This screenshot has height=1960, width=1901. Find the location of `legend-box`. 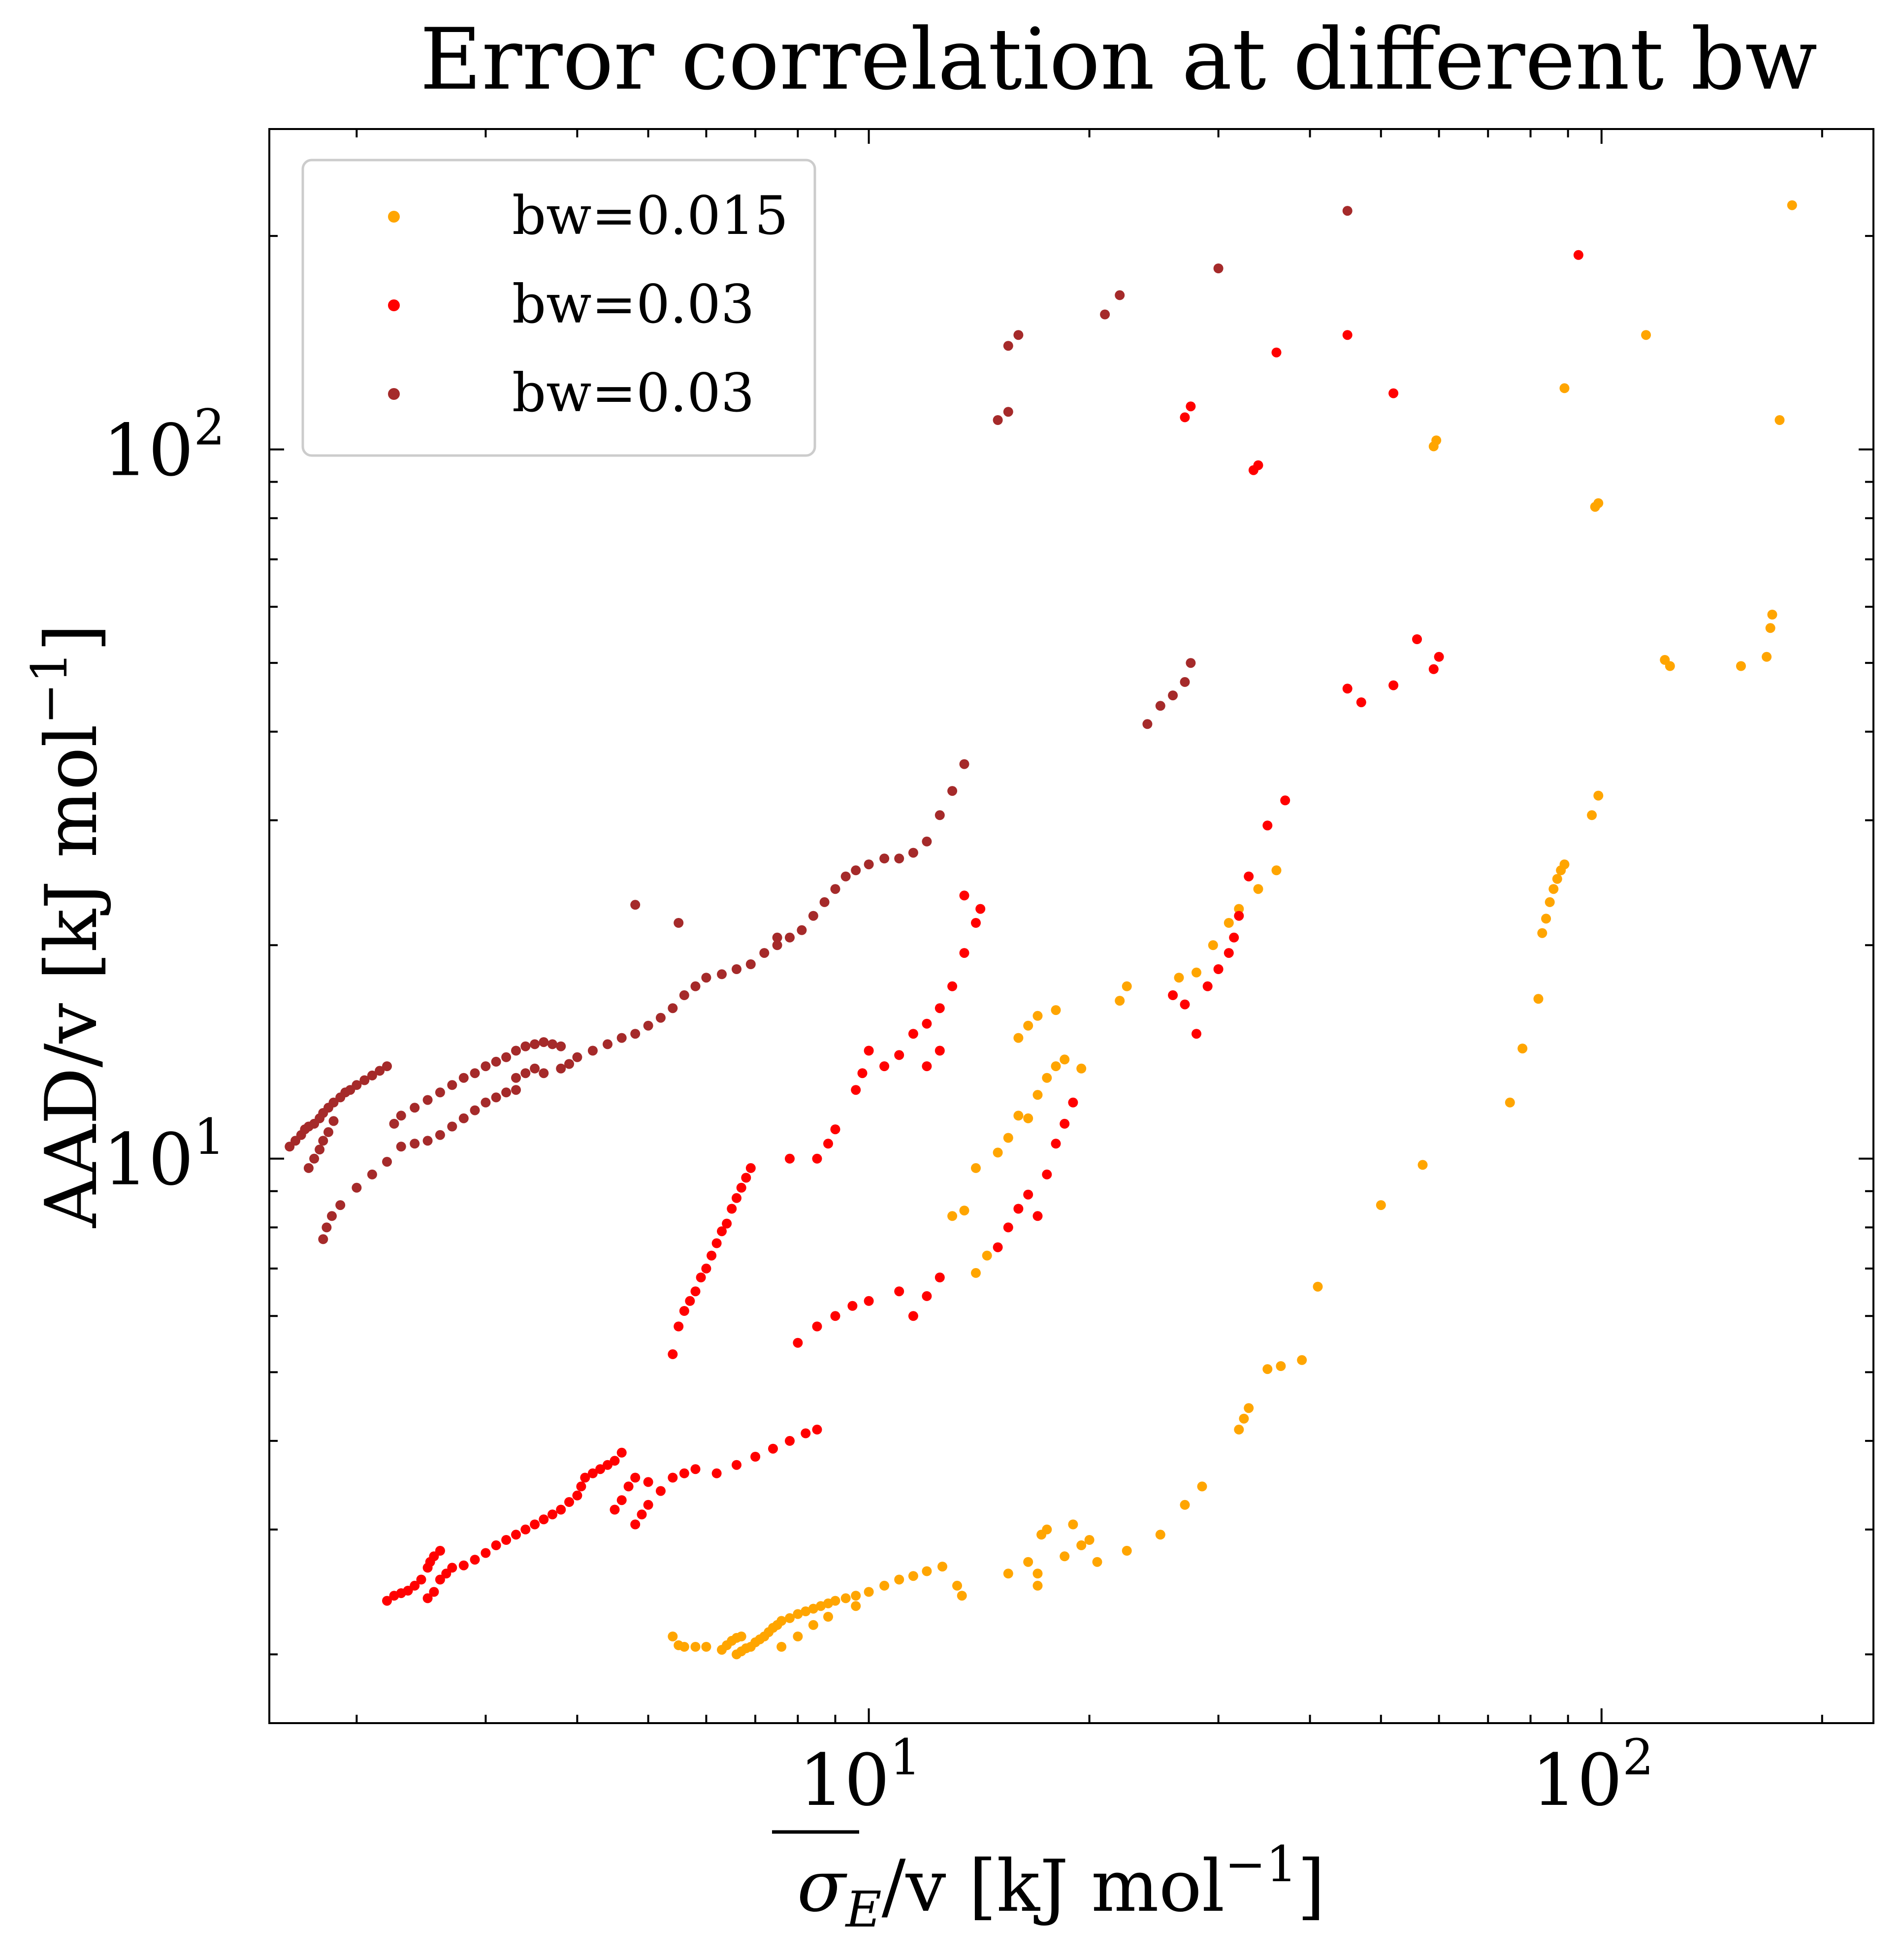

legend-box is located at coordinates (558, 308).